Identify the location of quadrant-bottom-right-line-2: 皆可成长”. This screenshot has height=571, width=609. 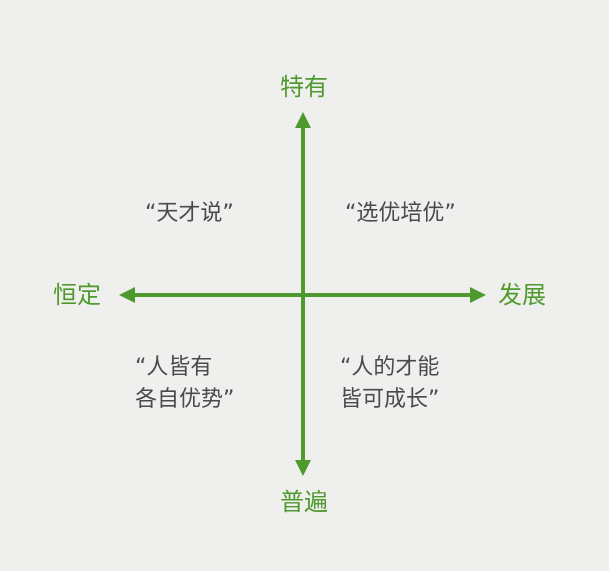
(390, 399).